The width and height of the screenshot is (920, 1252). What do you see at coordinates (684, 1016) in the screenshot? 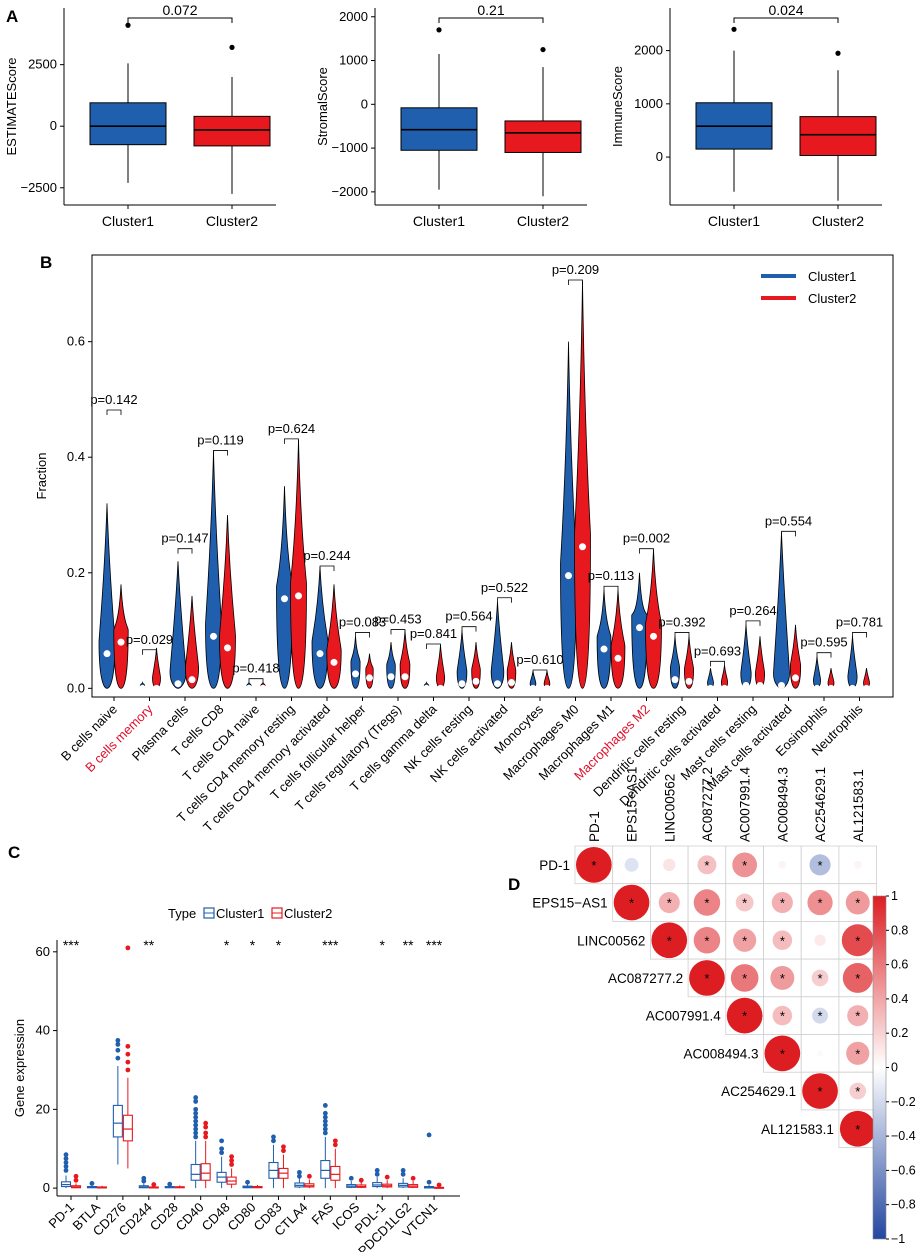
I see `row-label: AC007991.4` at bounding box center [684, 1016].